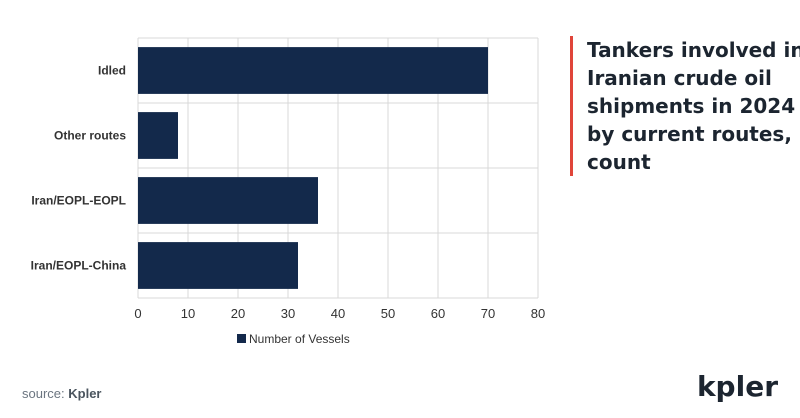 The height and width of the screenshot is (418, 800). Describe the element at coordinates (79, 266) in the screenshot. I see `category-label: Iran/EOPL-China` at that location.